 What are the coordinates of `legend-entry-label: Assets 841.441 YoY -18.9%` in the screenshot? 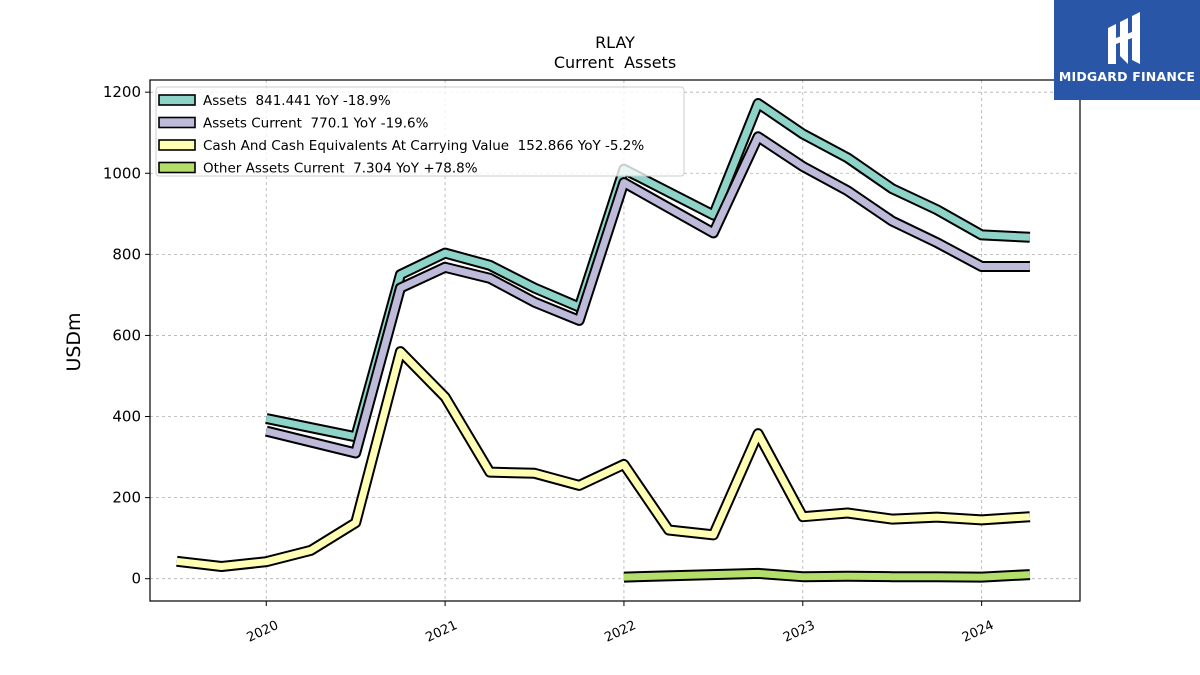 It's located at (297, 101).